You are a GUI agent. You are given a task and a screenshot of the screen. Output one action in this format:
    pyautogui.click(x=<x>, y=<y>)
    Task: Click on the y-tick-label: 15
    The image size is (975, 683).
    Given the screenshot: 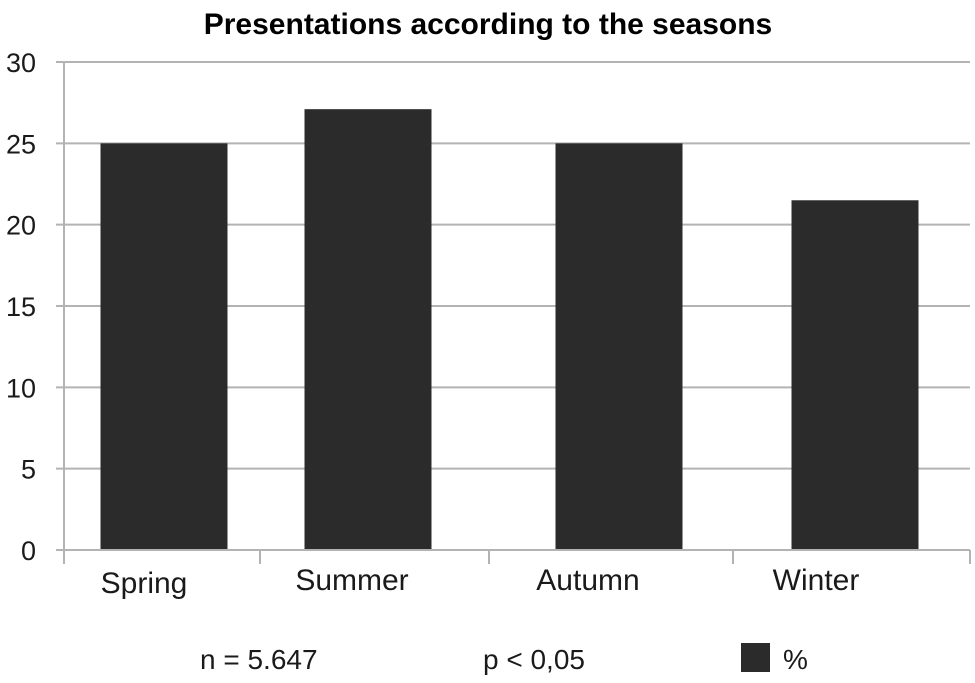 What is the action you would take?
    pyautogui.click(x=21, y=307)
    